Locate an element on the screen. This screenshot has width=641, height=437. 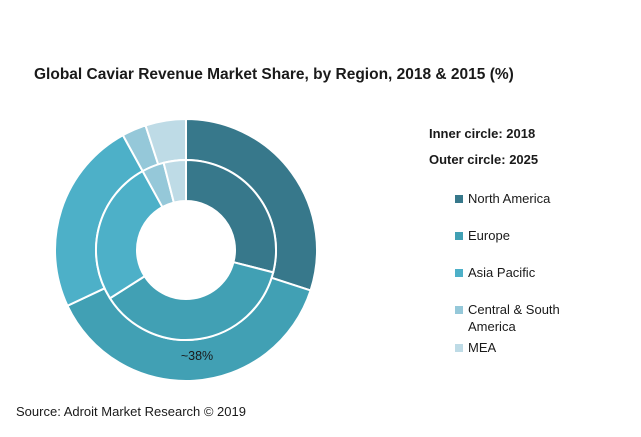
inner-slice-mea is located at coordinates (174, 181).